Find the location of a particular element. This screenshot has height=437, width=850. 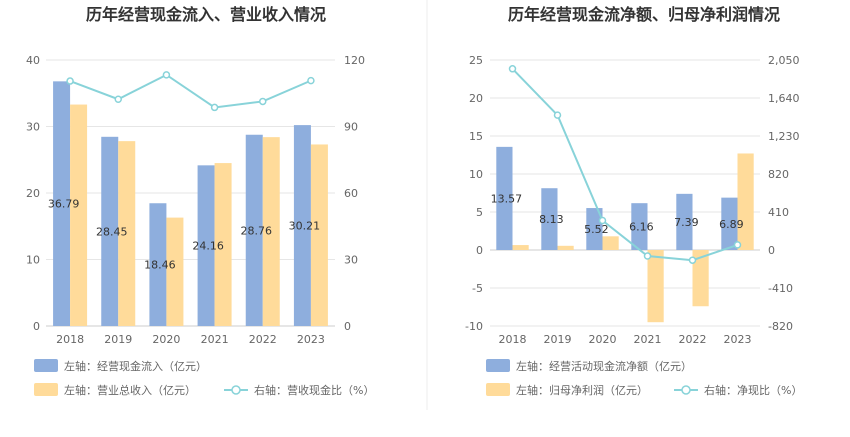

right-tick-label: 120 is located at coordinates (354, 60).